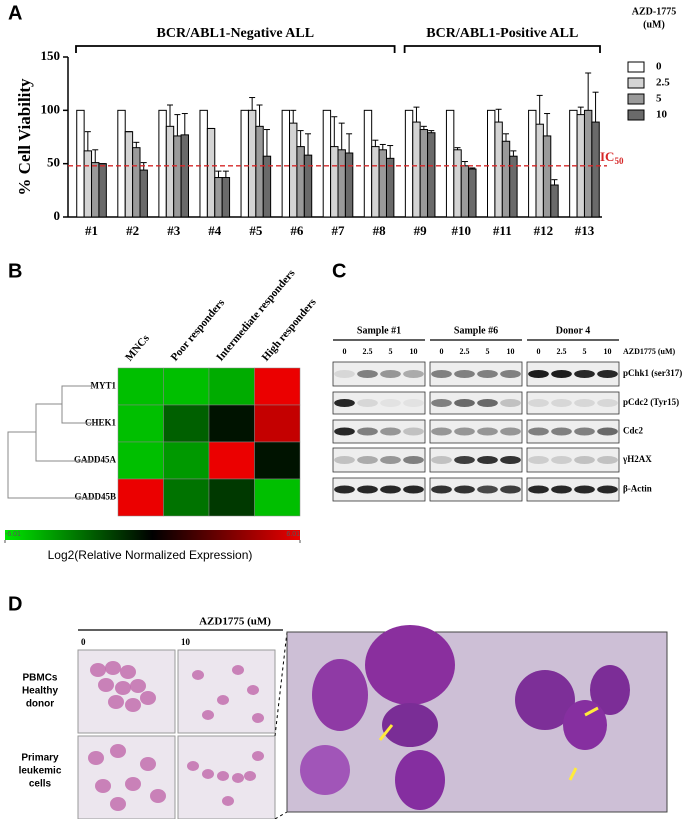 Image resolution: width=685 pixels, height=819 pixels. Describe the element at coordinates (511, 351) in the screenshot. I see `lane-label: 10` at that location.